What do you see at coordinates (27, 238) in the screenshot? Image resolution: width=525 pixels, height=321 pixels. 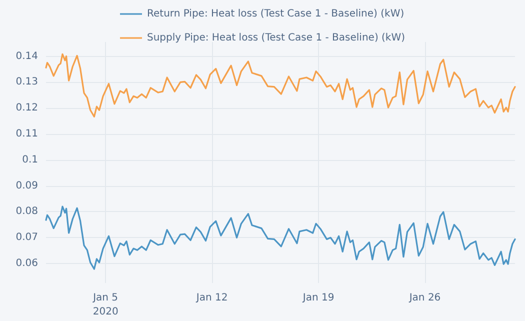 I see `y-tick-label: 0.07` at bounding box center [27, 238].